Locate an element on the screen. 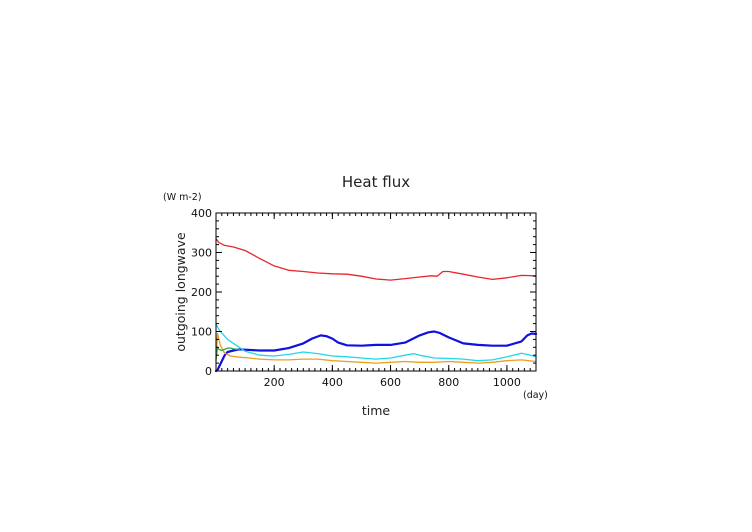 This screenshot has height=532, width=752. y-tick-label: 100 is located at coordinates (201, 332).